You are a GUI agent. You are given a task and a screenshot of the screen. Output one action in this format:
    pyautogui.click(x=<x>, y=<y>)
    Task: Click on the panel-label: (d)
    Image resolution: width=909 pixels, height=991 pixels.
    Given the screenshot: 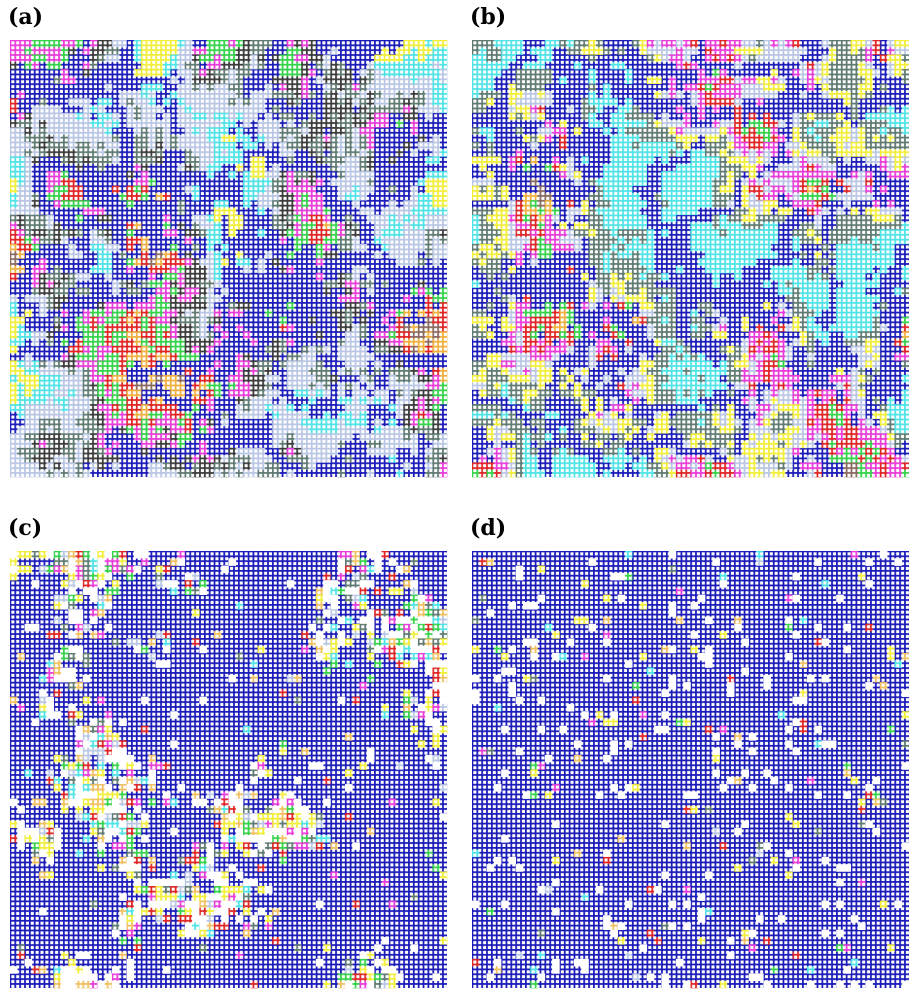 What is the action you would take?
    pyautogui.click(x=488, y=528)
    